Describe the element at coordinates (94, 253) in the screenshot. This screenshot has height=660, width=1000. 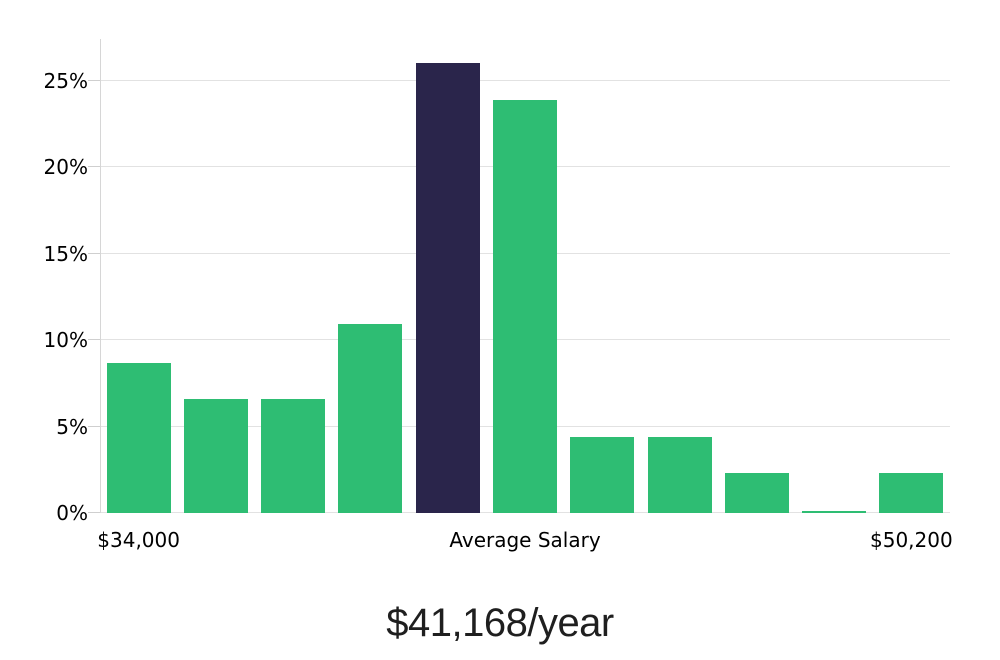
I see `y-tick-mark-15%` at that location.